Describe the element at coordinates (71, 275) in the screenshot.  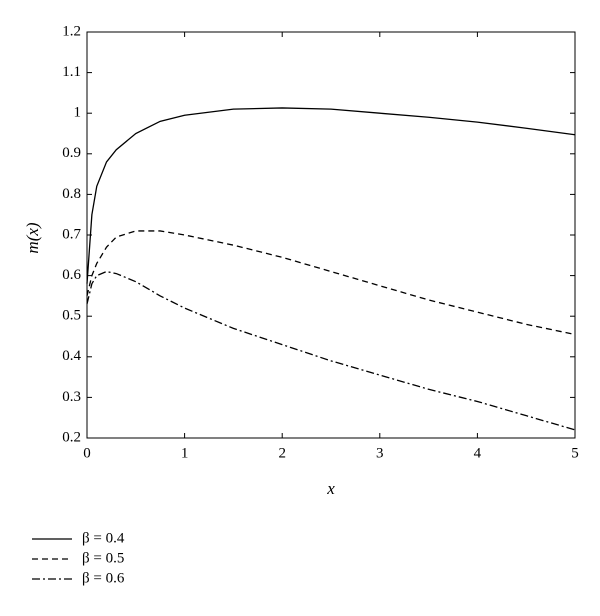
I see `y-tick-label: 0.6` at that location.